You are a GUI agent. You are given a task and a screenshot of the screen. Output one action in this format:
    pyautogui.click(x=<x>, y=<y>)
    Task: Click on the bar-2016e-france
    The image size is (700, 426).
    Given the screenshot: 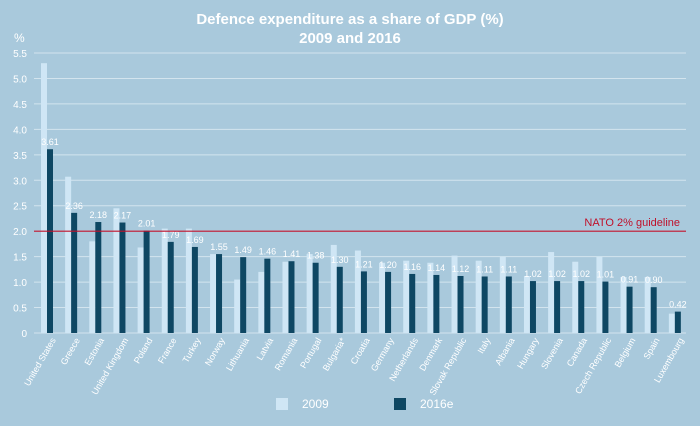 What is the action you would take?
    pyautogui.click(x=170, y=287)
    